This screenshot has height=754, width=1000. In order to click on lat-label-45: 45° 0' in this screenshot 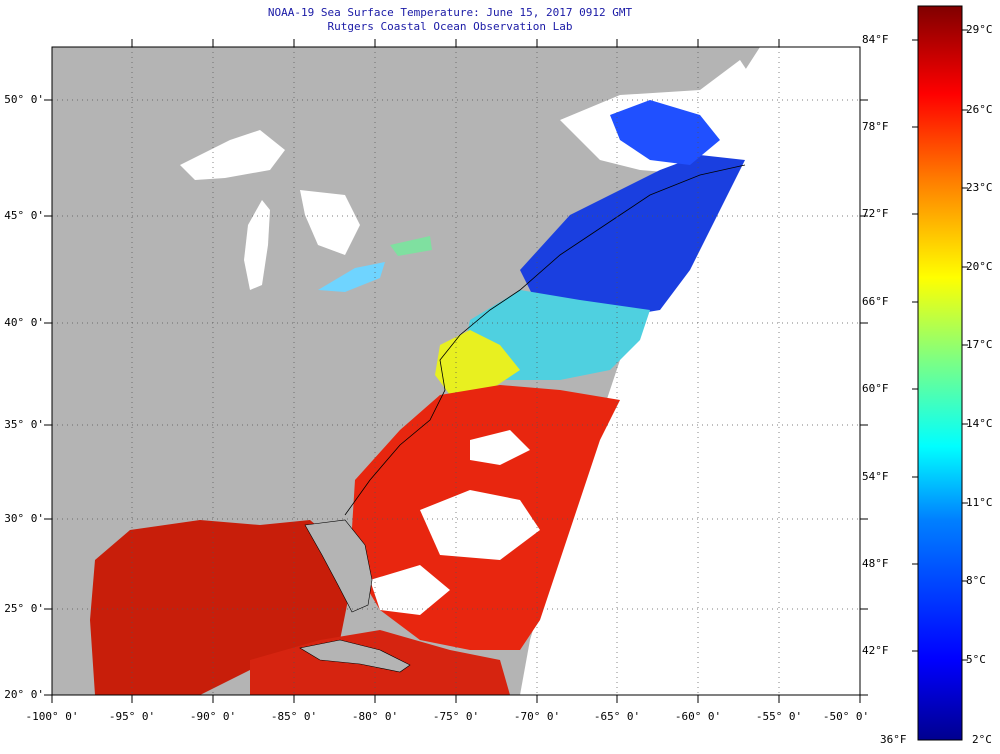, I will do `click(24, 215)`.